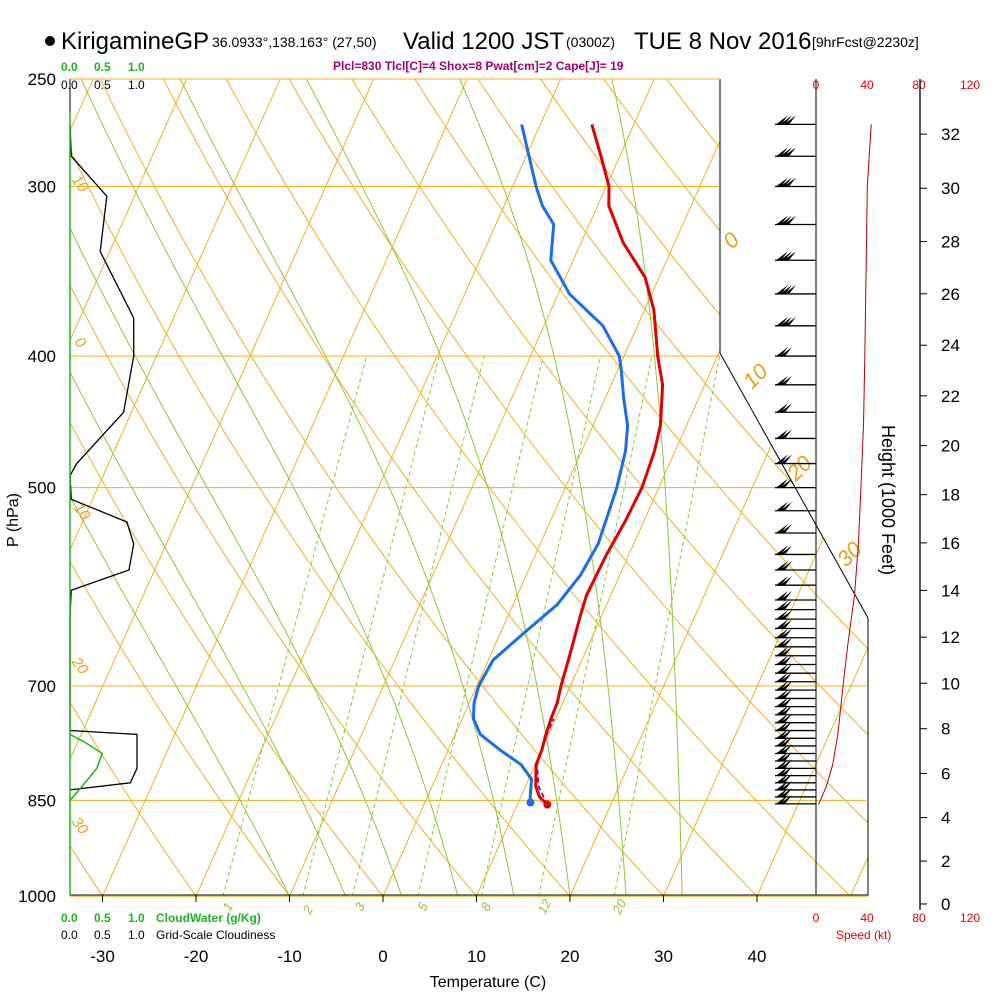 Image resolution: width=1000 pixels, height=1000 pixels. I want to click on pressure-label: 400, so click(42, 356).